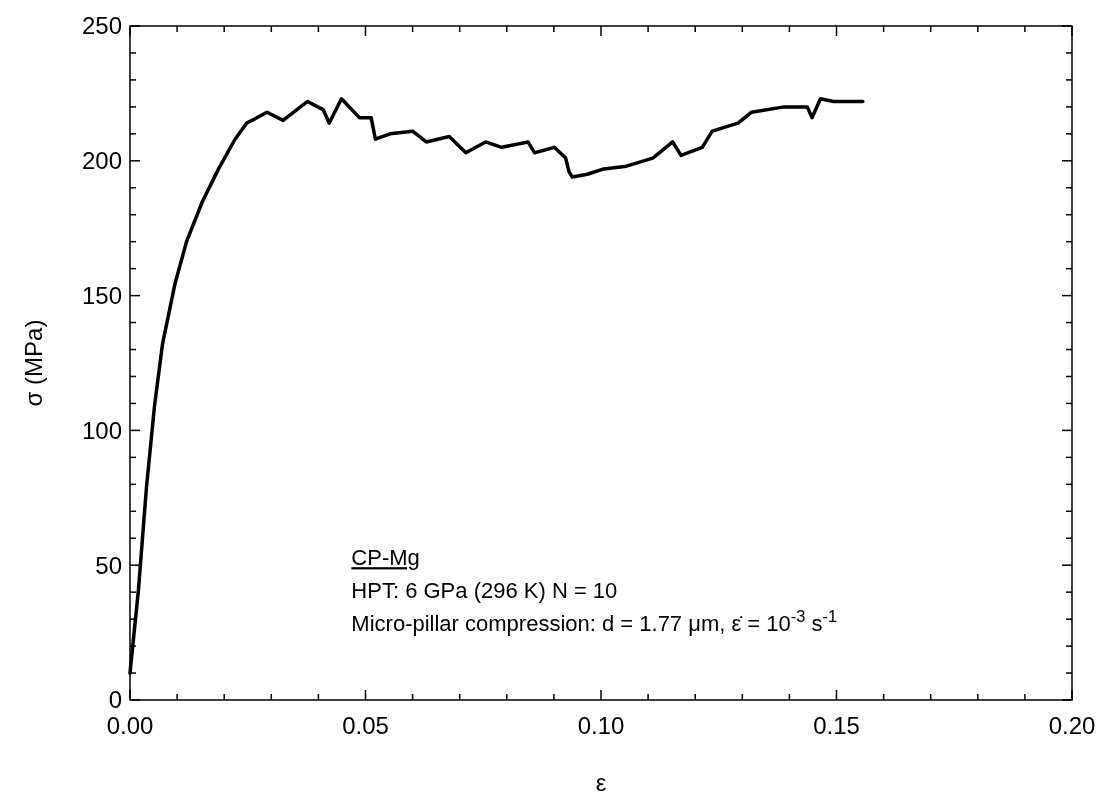  What do you see at coordinates (33, 363) in the screenshot?
I see `y-axis-title: σ (MPa)` at bounding box center [33, 363].